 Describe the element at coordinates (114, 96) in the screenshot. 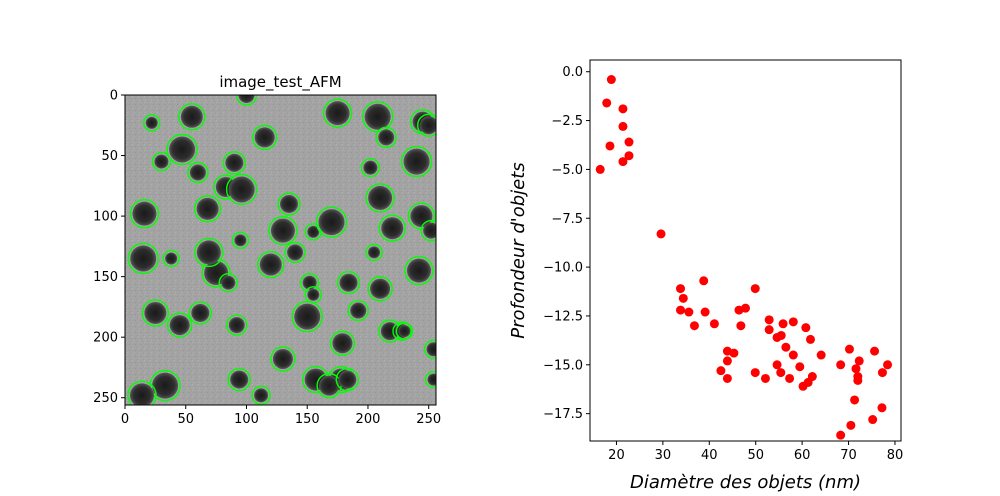

I see `afm-y-tick-label: 0` at that location.